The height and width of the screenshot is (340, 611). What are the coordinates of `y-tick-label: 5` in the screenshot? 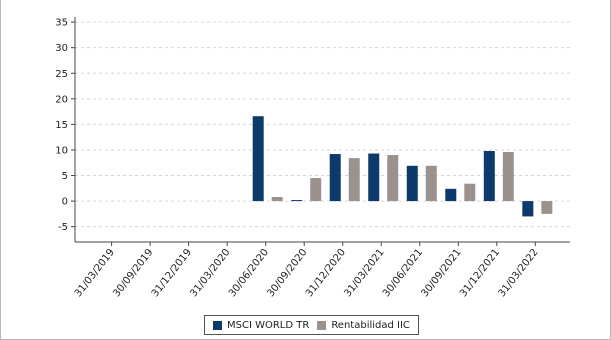 It's located at (65, 176).